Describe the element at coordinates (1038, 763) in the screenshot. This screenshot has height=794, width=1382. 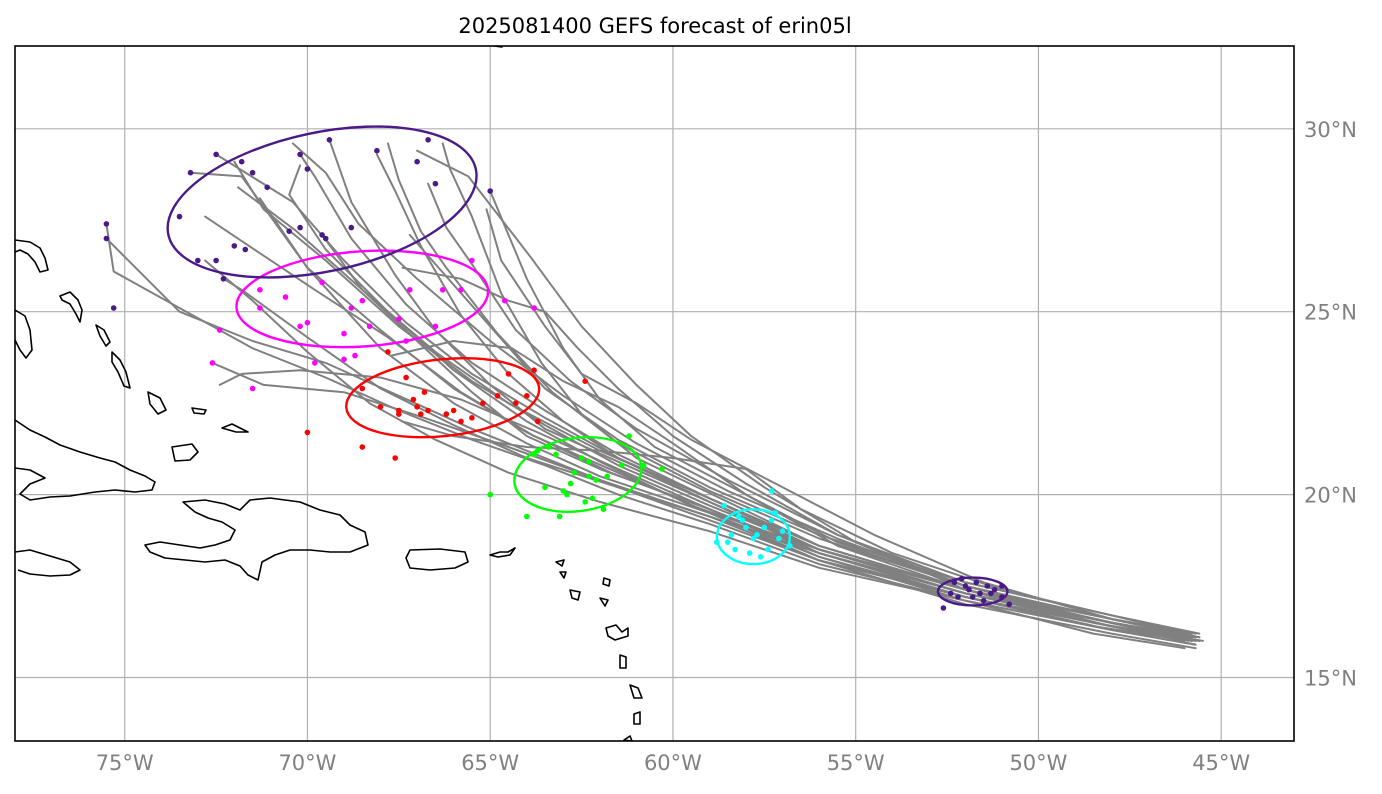
I see `lon-tick-label: 50°W` at that location.